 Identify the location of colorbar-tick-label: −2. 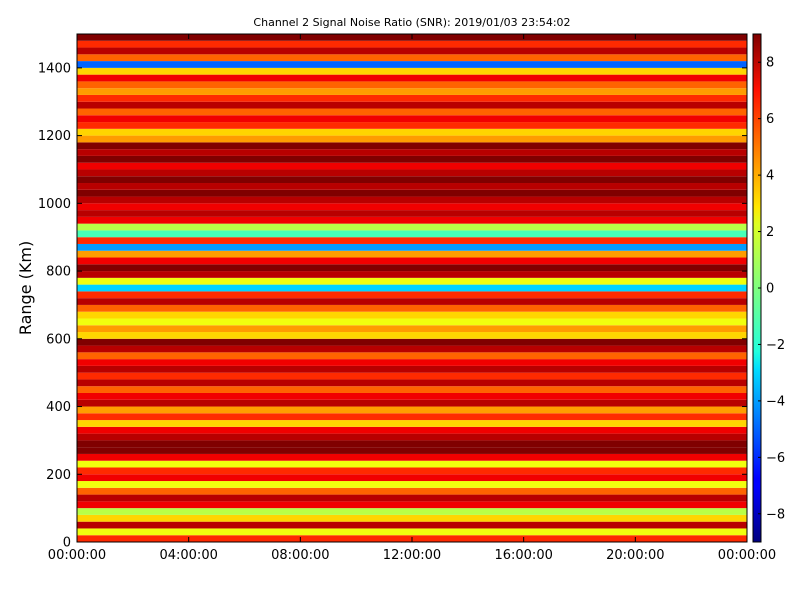
(775, 345).